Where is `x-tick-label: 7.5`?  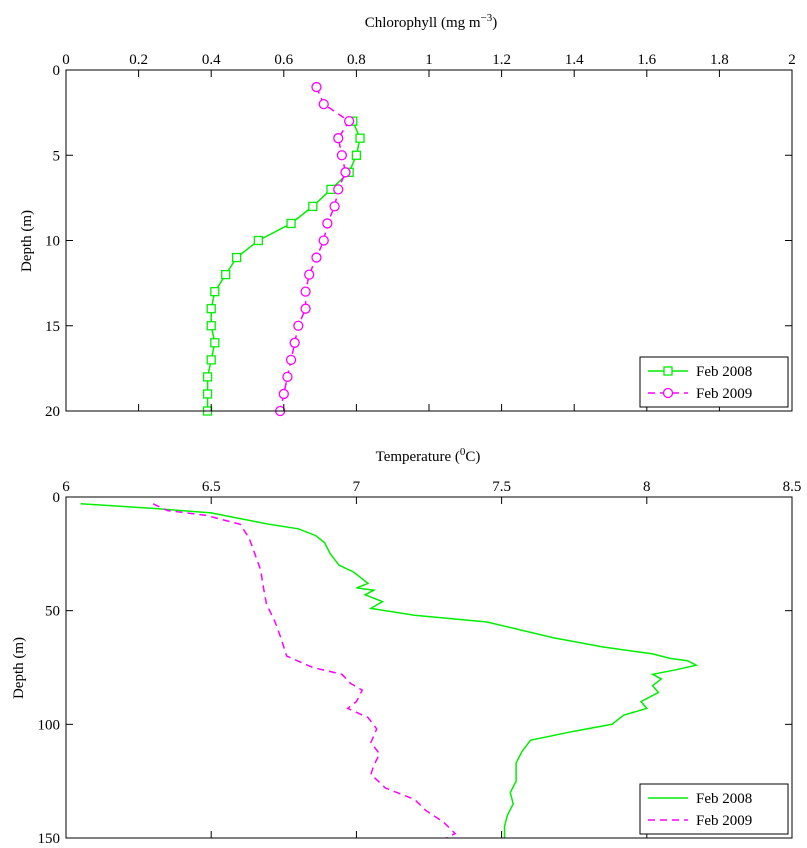 x-tick-label: 7.5 is located at coordinates (501, 487).